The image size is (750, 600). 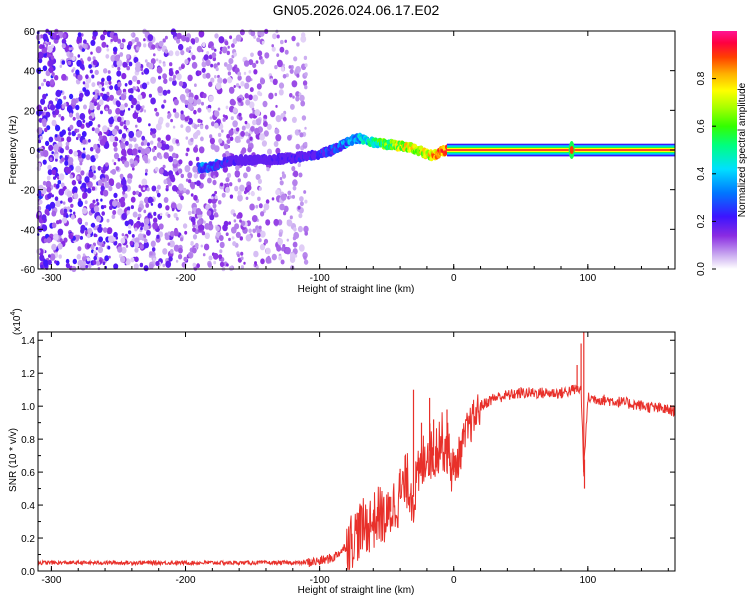 What do you see at coordinates (326, 153) in the screenshot?
I see `spectrogram-track` at bounding box center [326, 153].